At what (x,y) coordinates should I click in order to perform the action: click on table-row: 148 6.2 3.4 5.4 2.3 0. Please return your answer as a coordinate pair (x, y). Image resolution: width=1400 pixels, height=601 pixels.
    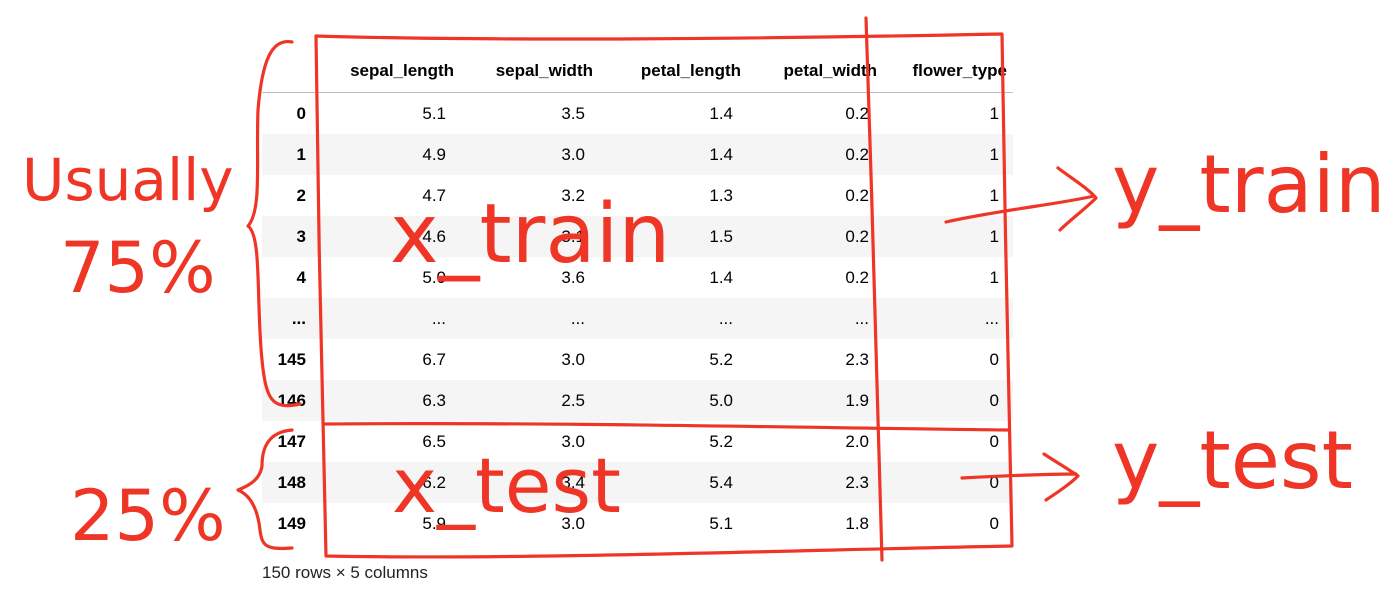
    Looking at the image, I should click on (637, 482).